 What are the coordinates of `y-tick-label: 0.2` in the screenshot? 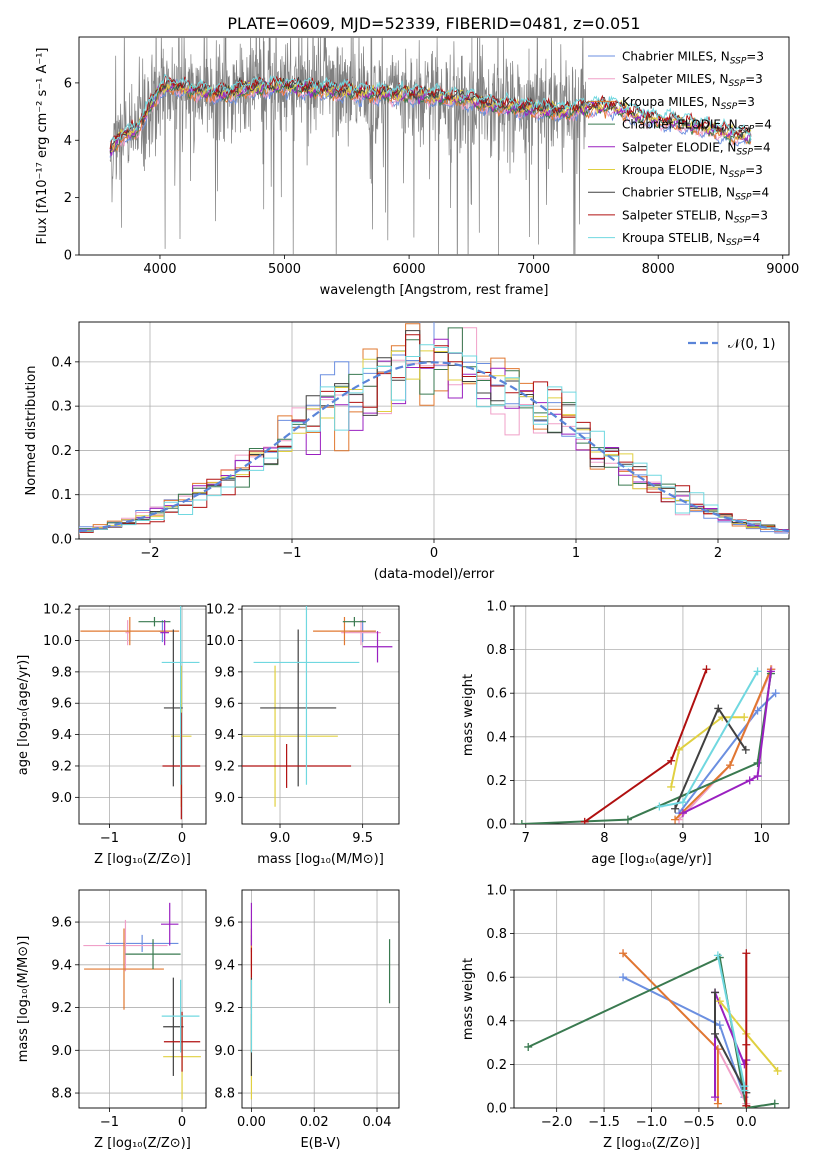 It's located at (61, 451).